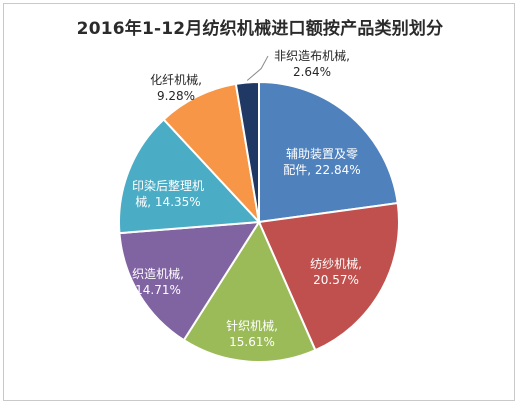  What do you see at coordinates (312, 63) in the screenshot?
I see `slice-label-6: 非织造布机械, 2.64%` at bounding box center [312, 63].